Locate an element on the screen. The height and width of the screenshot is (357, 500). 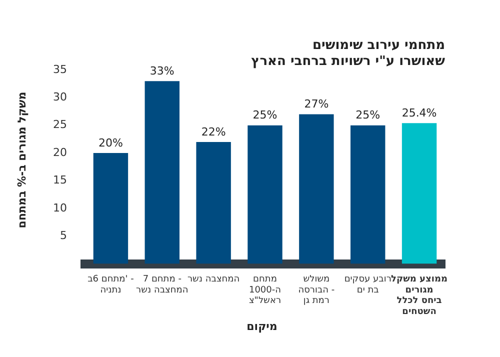
x-axis-title: מיקום is located at coordinates (262, 326).